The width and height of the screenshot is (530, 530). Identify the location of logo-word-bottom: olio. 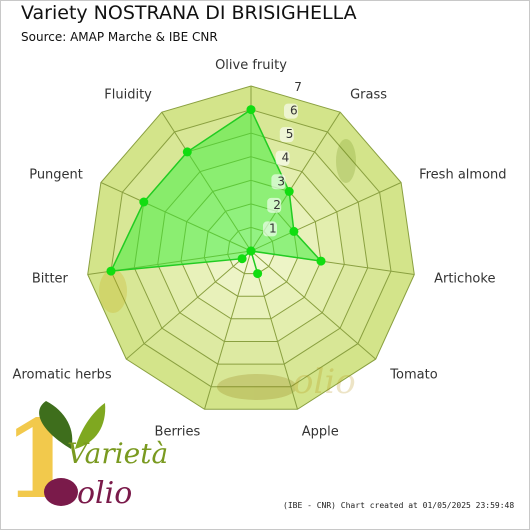
(104, 493).